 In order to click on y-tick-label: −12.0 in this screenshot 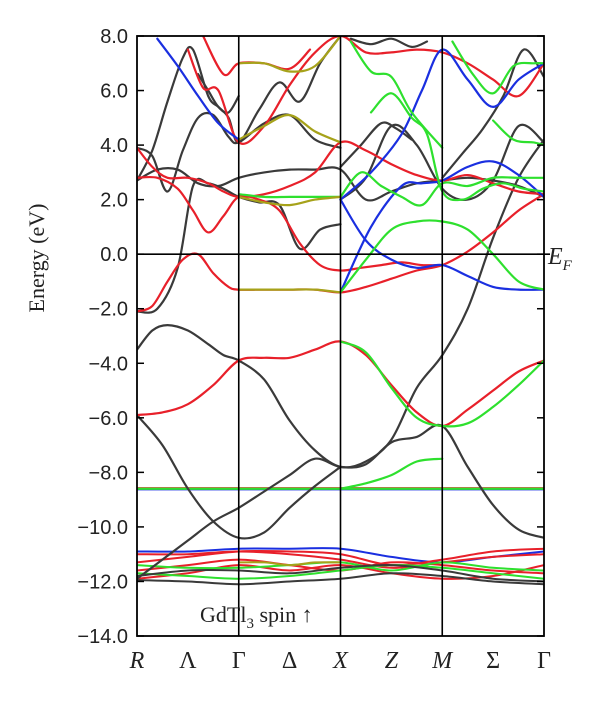, I will do `click(102, 582)`.